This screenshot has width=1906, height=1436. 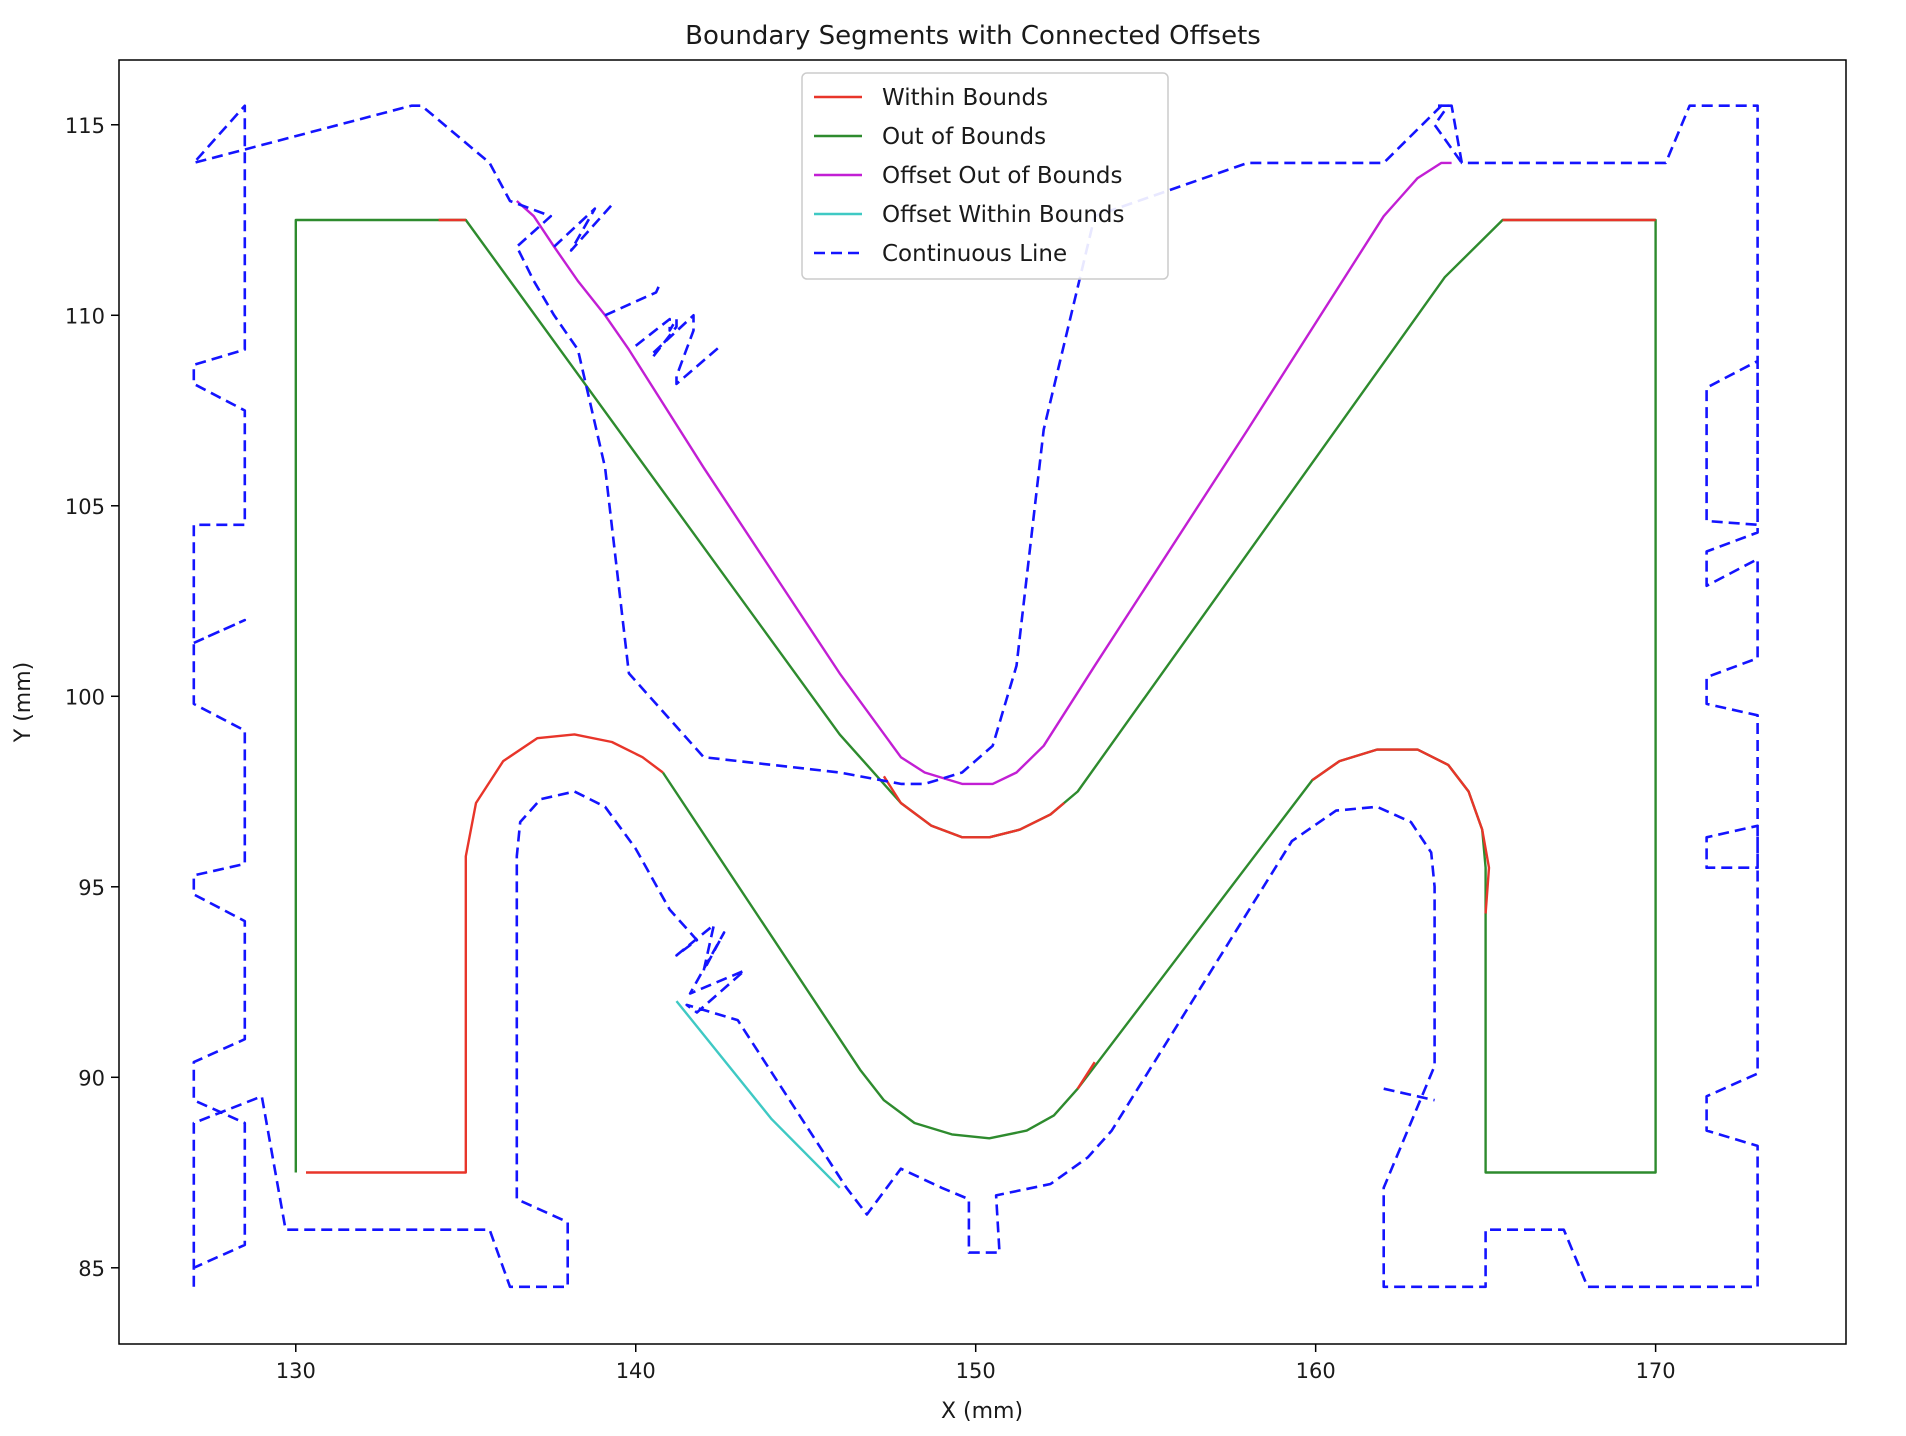 I want to click on x-axis: 130 140 150 160 170, so click(x=976, y=1363).